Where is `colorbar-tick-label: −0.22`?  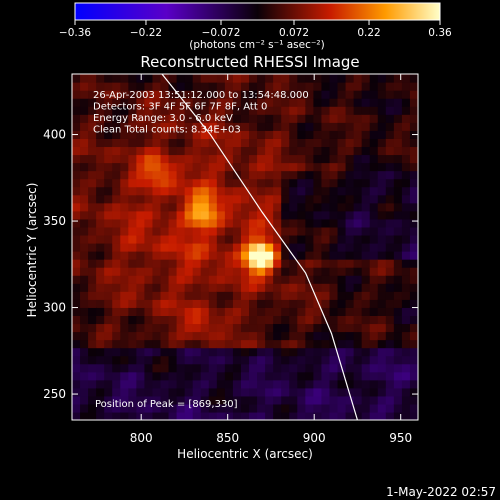
colorbar-tick-label: −0.22 is located at coordinates (146, 33).